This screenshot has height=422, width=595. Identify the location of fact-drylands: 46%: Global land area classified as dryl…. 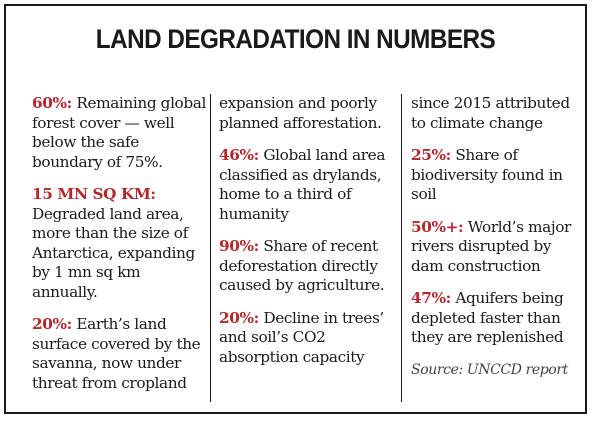
(307, 185).